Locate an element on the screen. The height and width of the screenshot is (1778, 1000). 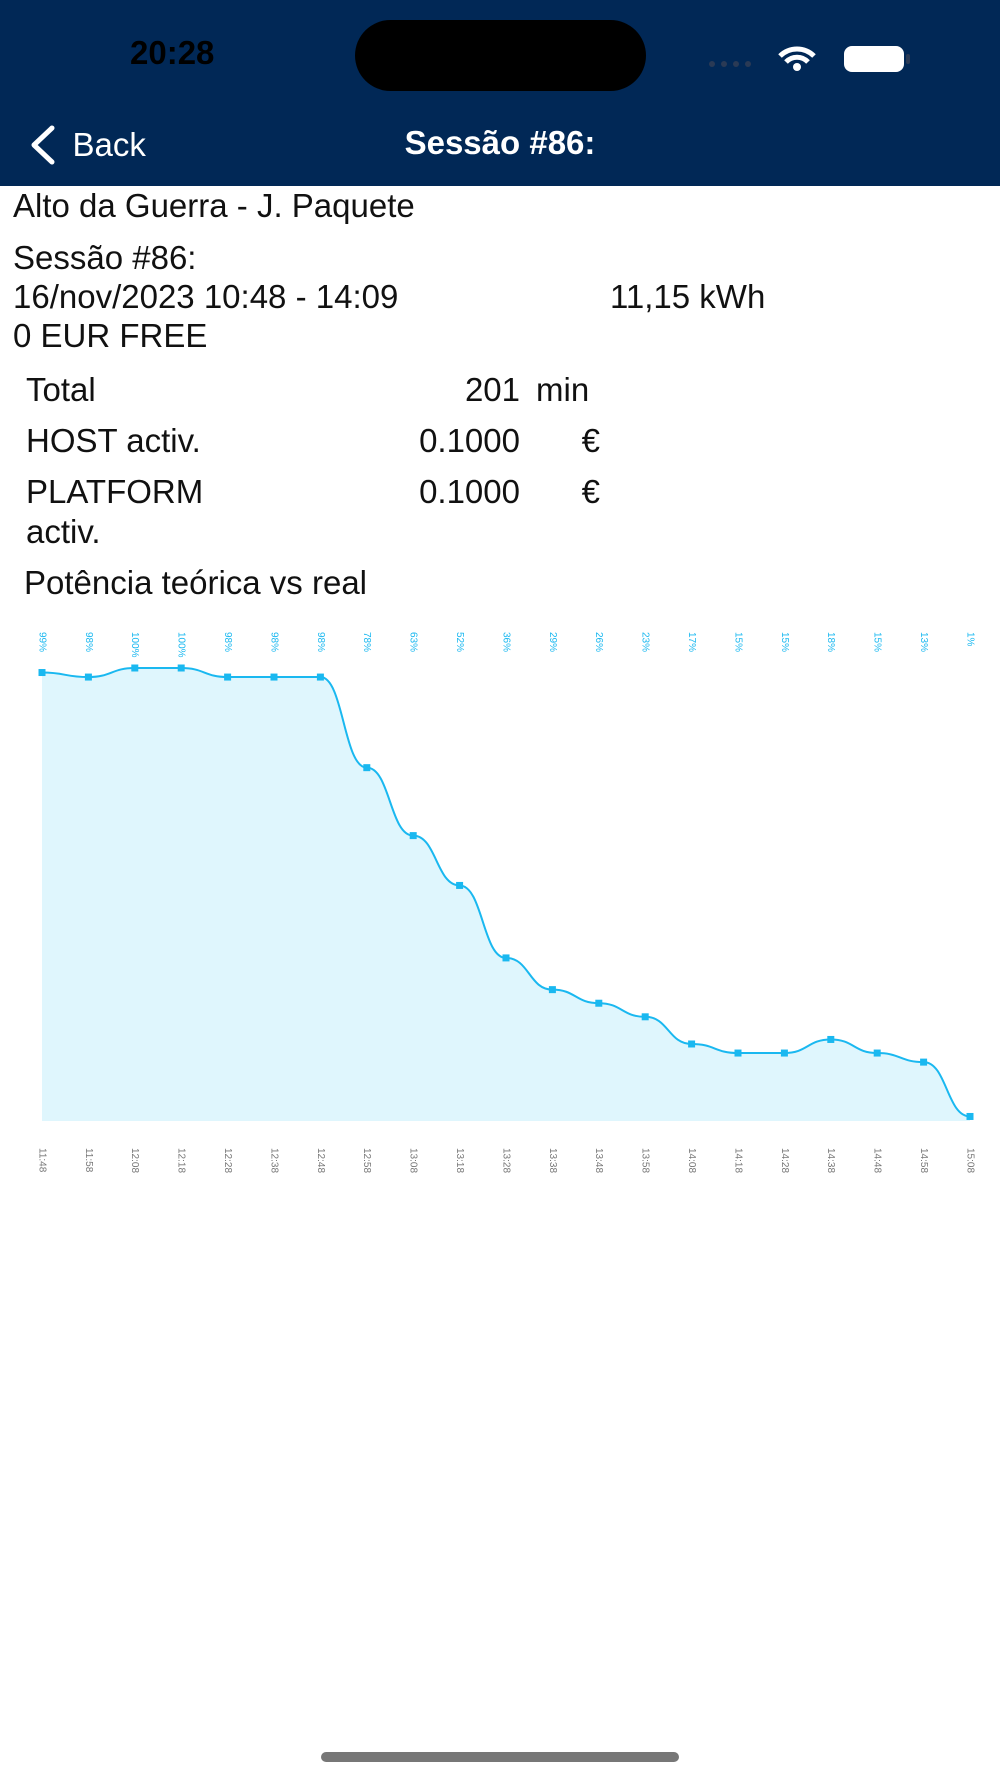
x-tick-label: 13:28 is located at coordinates (505, 1160).